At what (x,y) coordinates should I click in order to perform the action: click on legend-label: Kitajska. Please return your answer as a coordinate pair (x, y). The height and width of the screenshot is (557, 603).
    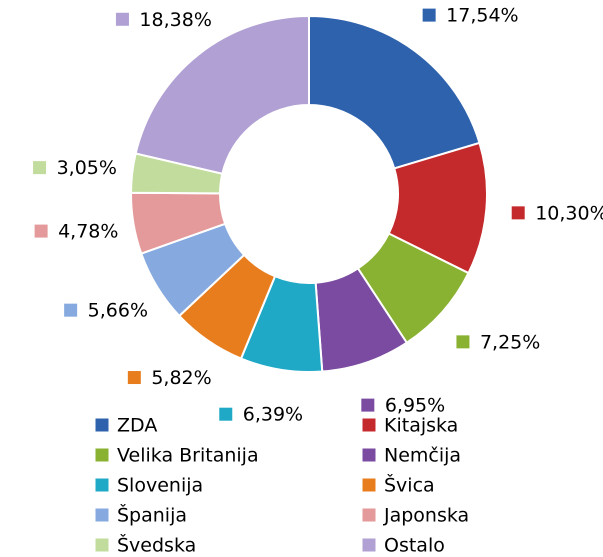
    Looking at the image, I should click on (421, 426).